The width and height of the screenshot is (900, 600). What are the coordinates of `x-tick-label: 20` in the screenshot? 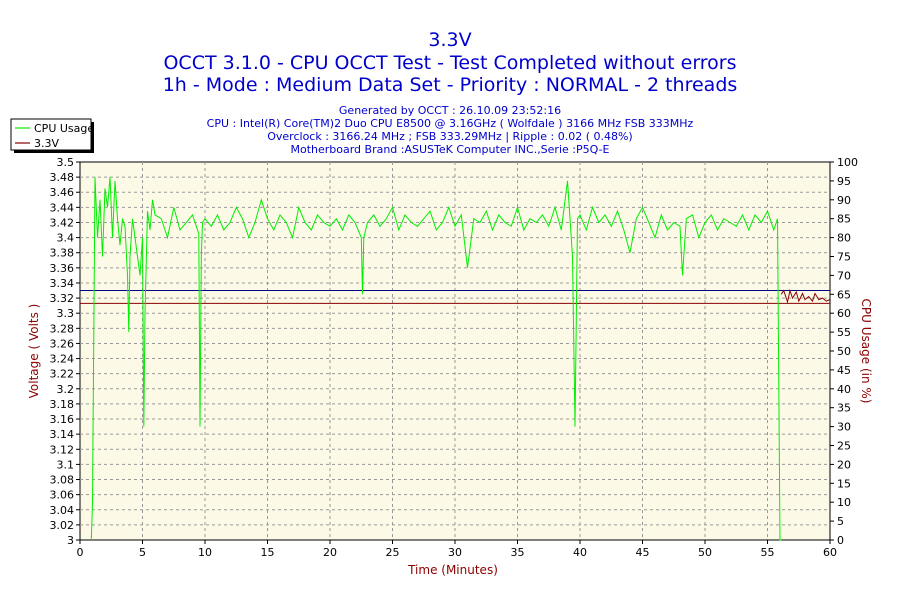 It's located at (330, 552).